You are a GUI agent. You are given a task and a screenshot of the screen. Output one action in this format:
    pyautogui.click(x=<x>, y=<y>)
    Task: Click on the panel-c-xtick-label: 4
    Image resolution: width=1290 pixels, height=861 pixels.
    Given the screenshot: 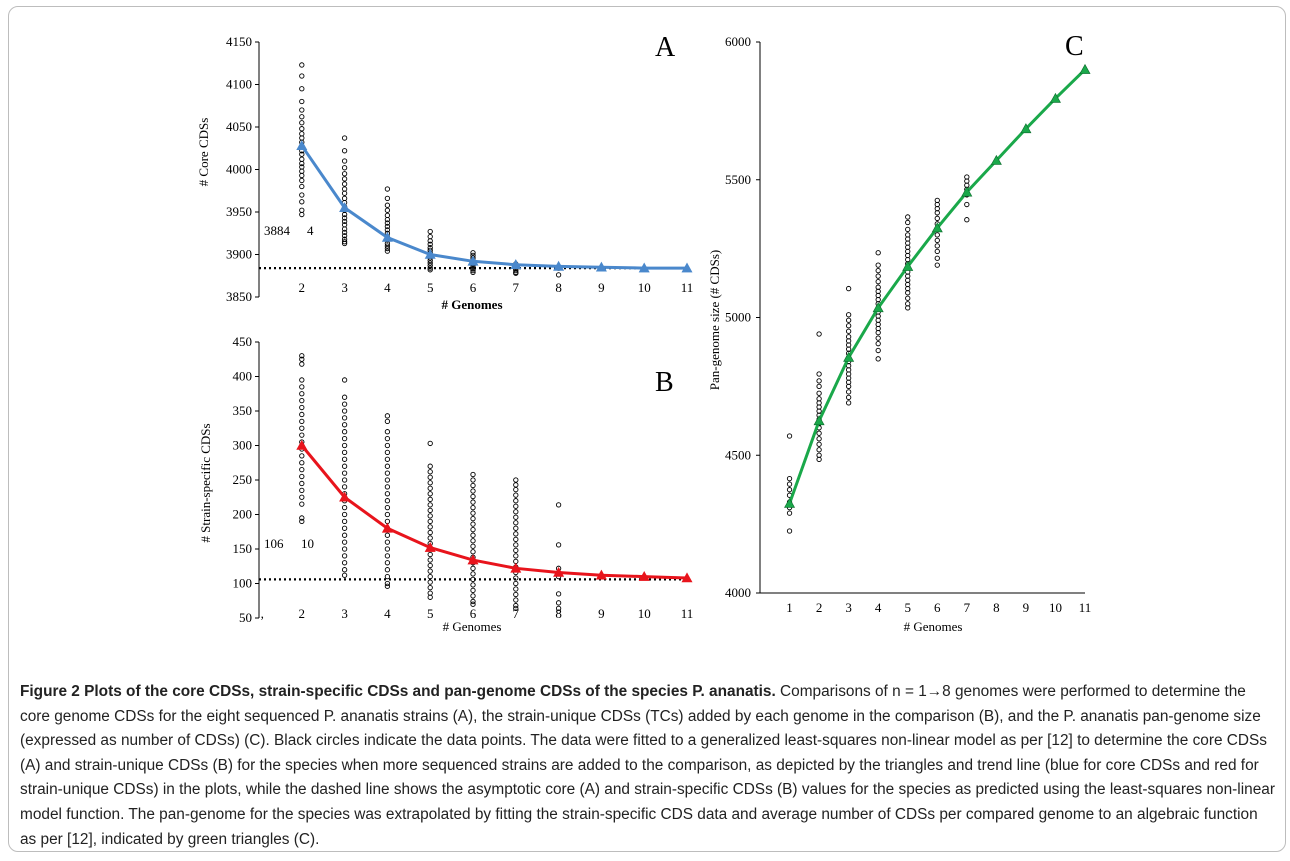 What is the action you would take?
    pyautogui.click(x=878, y=607)
    